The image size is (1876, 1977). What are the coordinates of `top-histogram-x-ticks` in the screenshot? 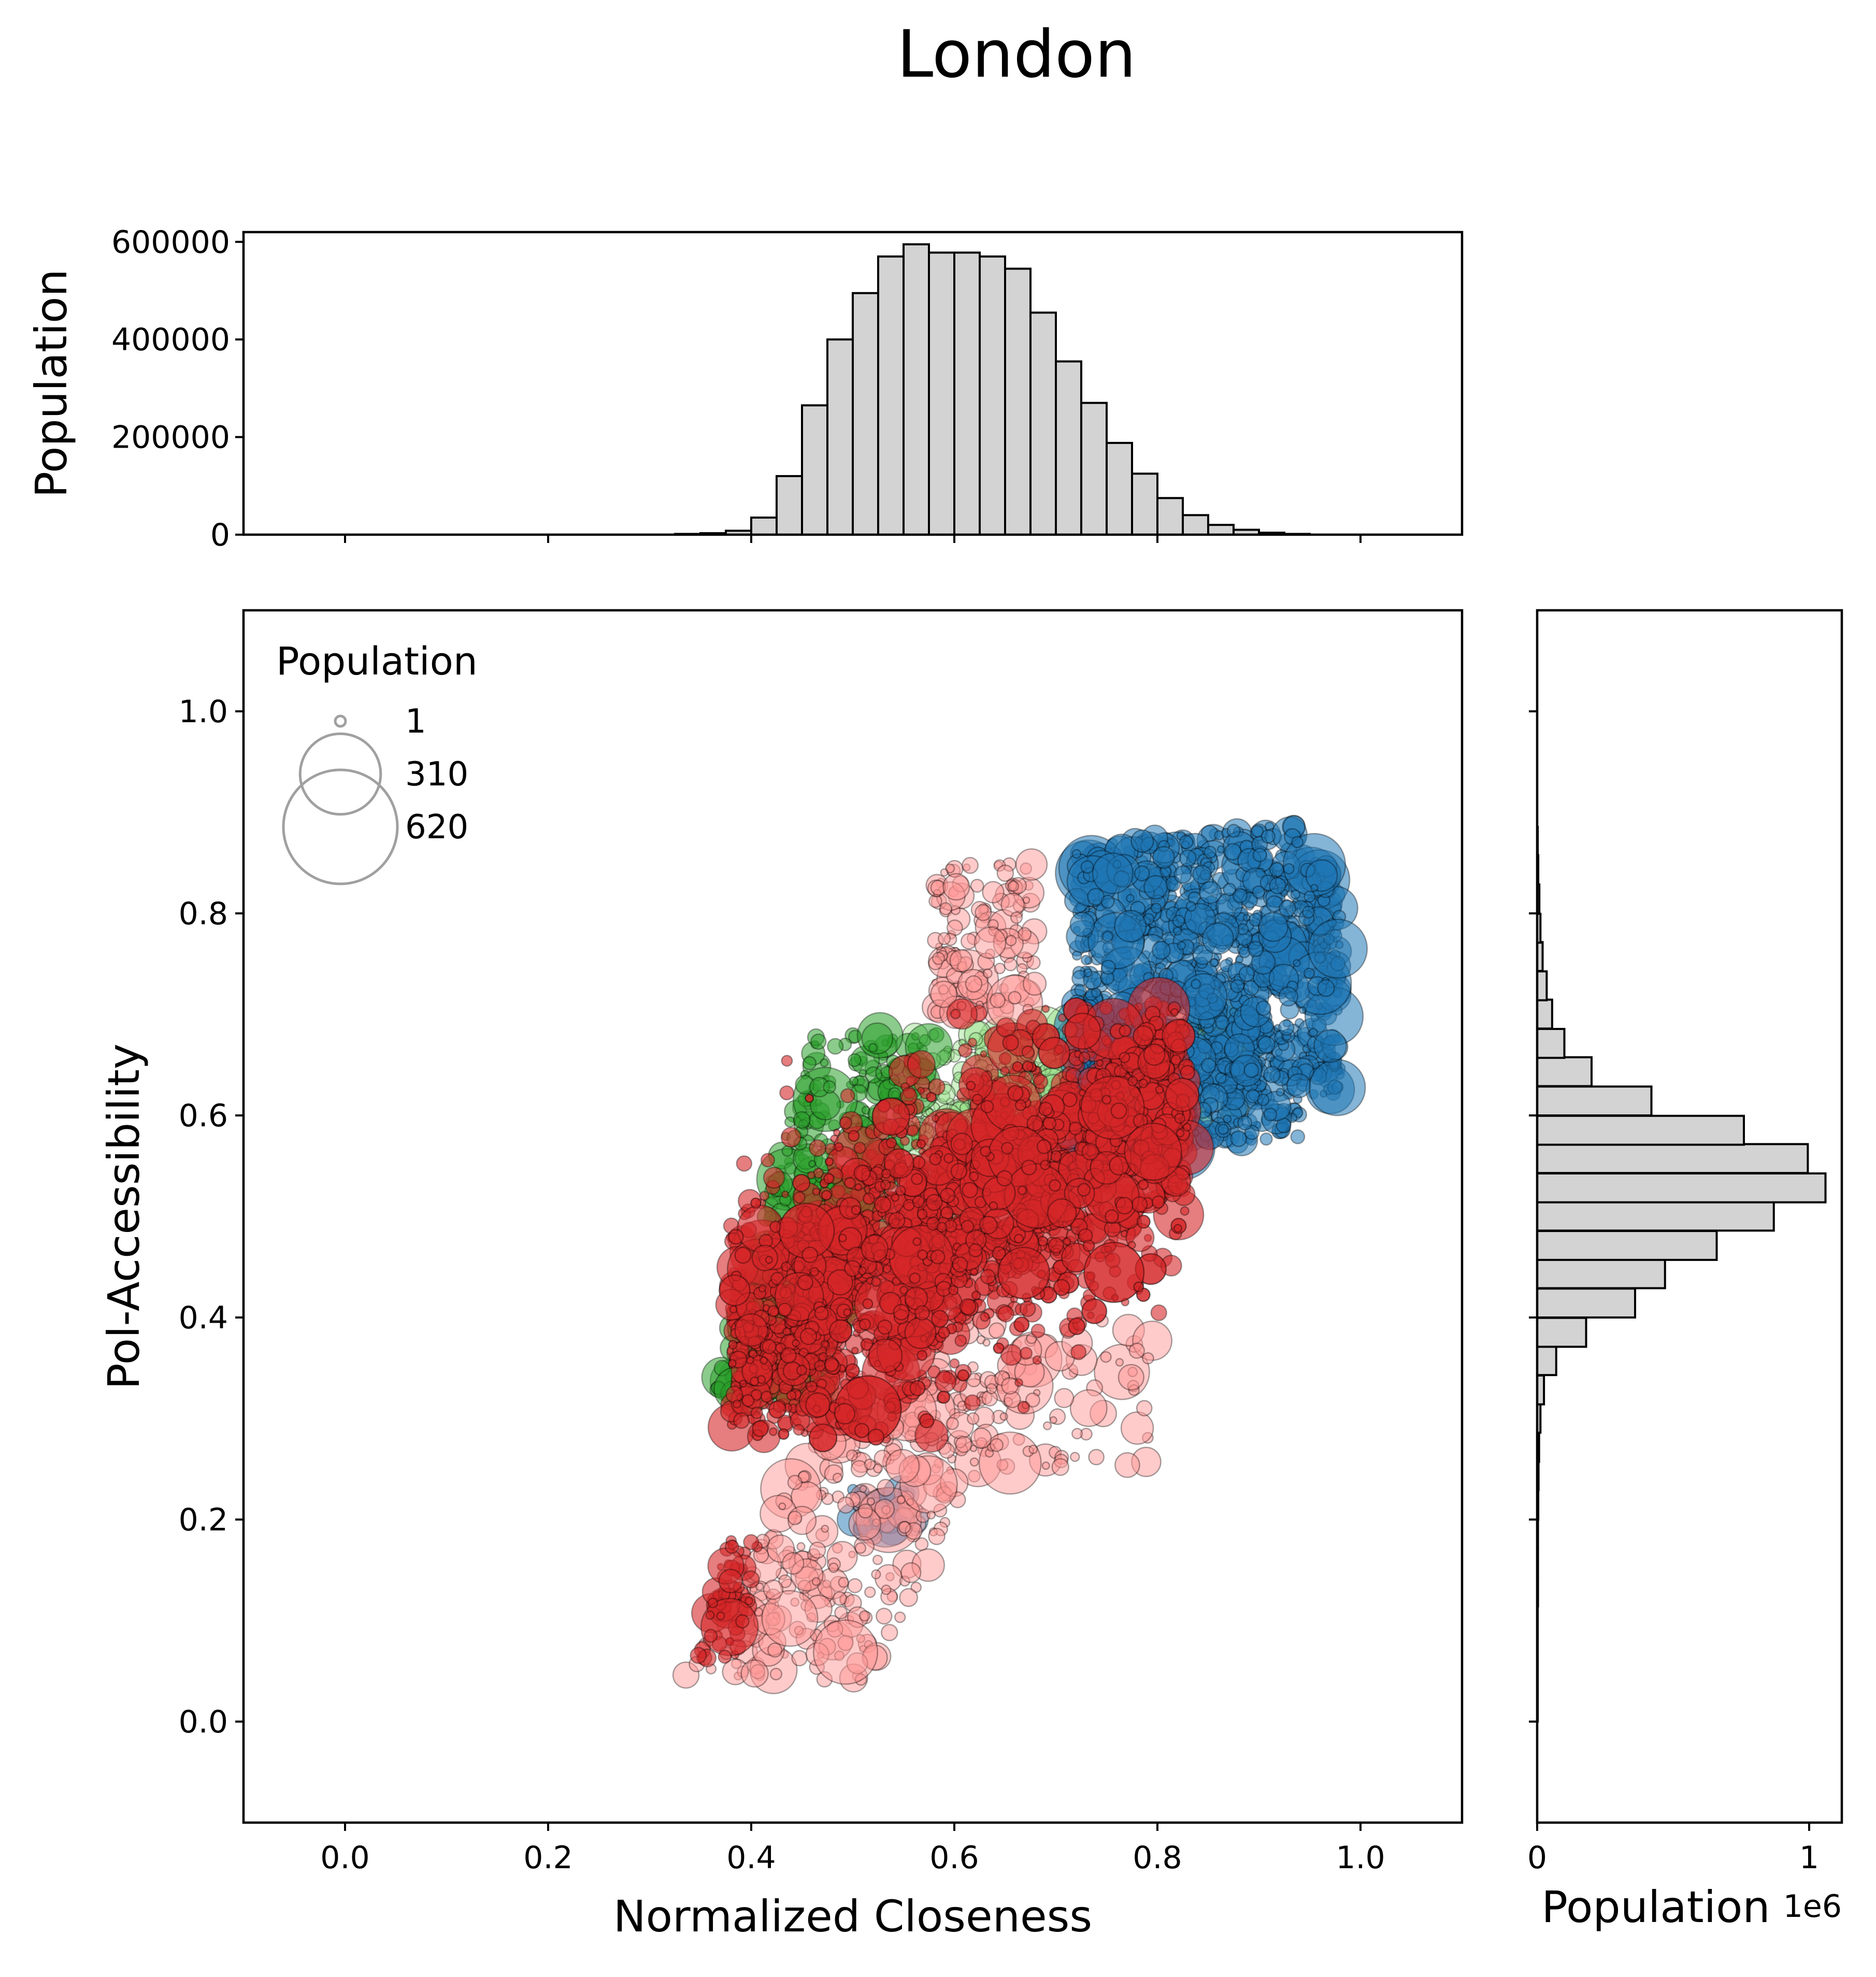 It's located at (853, 539).